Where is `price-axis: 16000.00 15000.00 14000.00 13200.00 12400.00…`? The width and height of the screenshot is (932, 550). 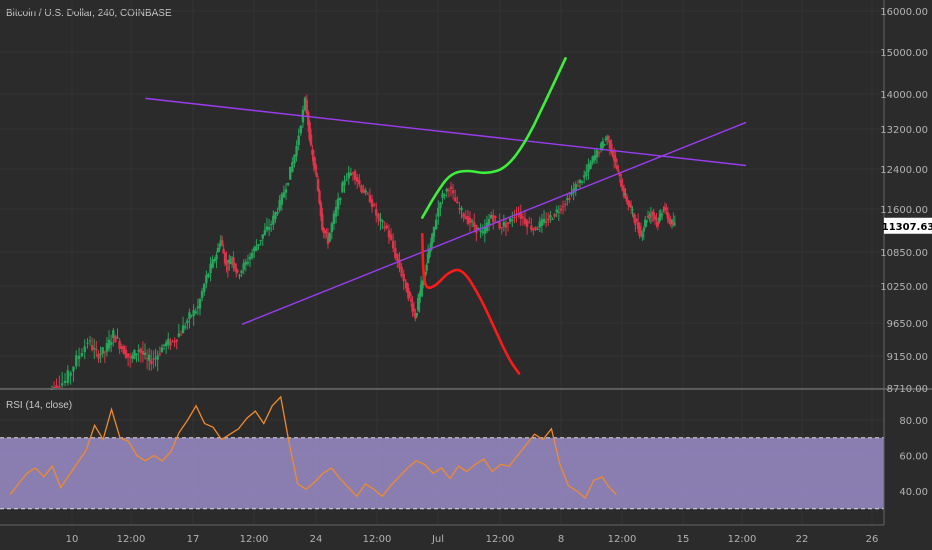
price-axis: 16000.00 15000.00 14000.00 13200.00 12400.00… is located at coordinates (904, 201).